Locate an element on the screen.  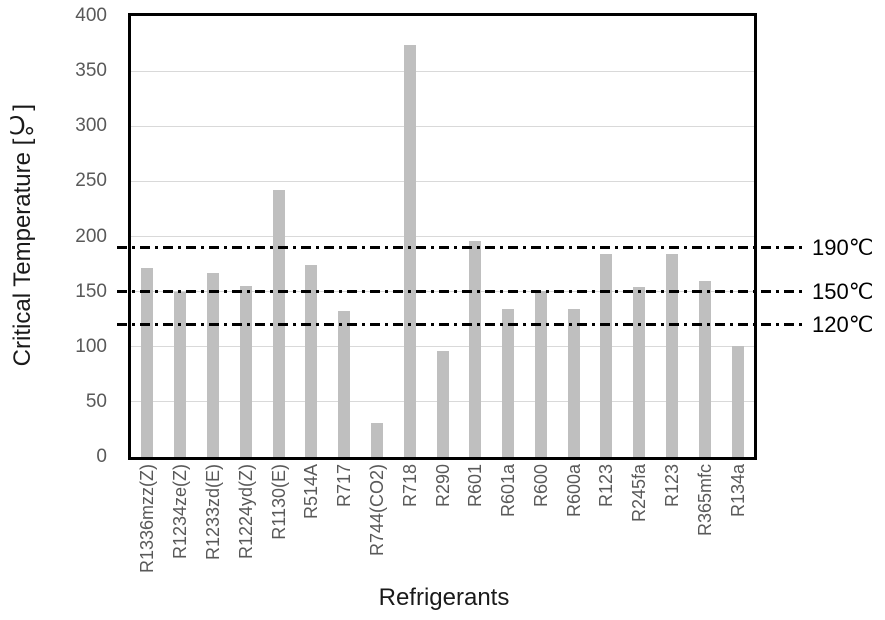
bar-R601 is located at coordinates (475, 348).